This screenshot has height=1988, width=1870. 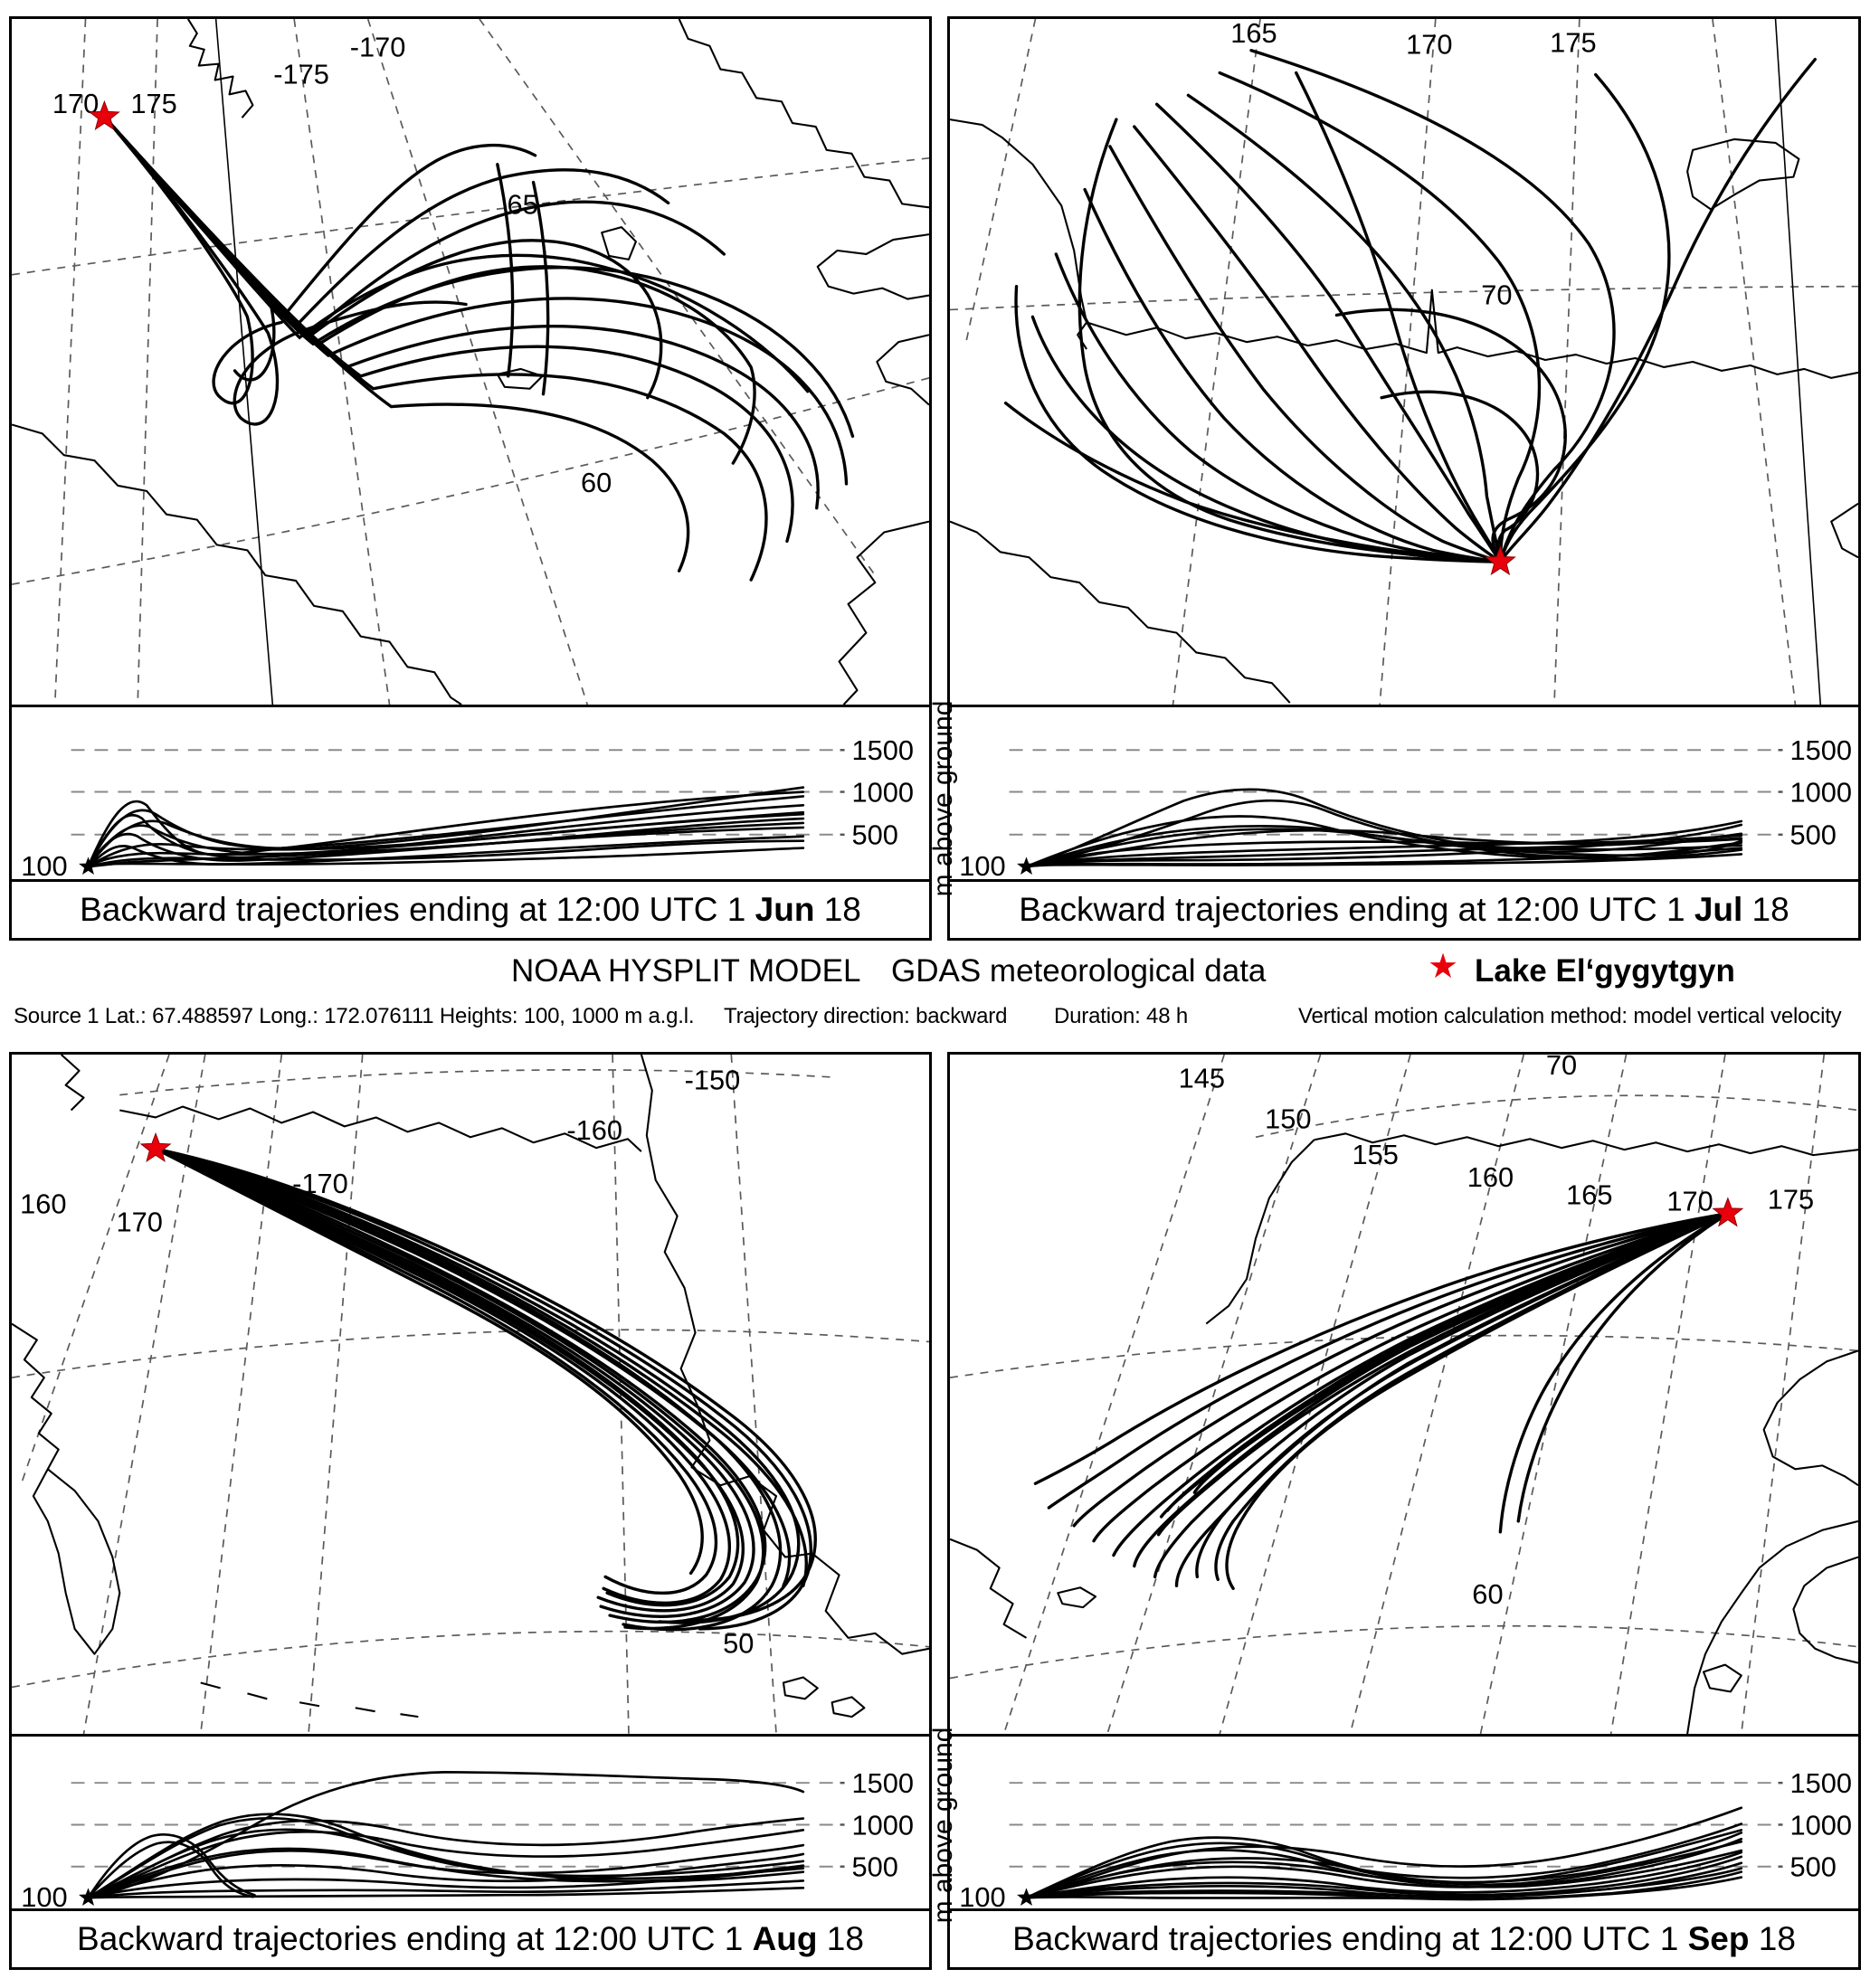 I want to click on height-profile-jun: 1500 1000 500 100, so click(x=471, y=795).